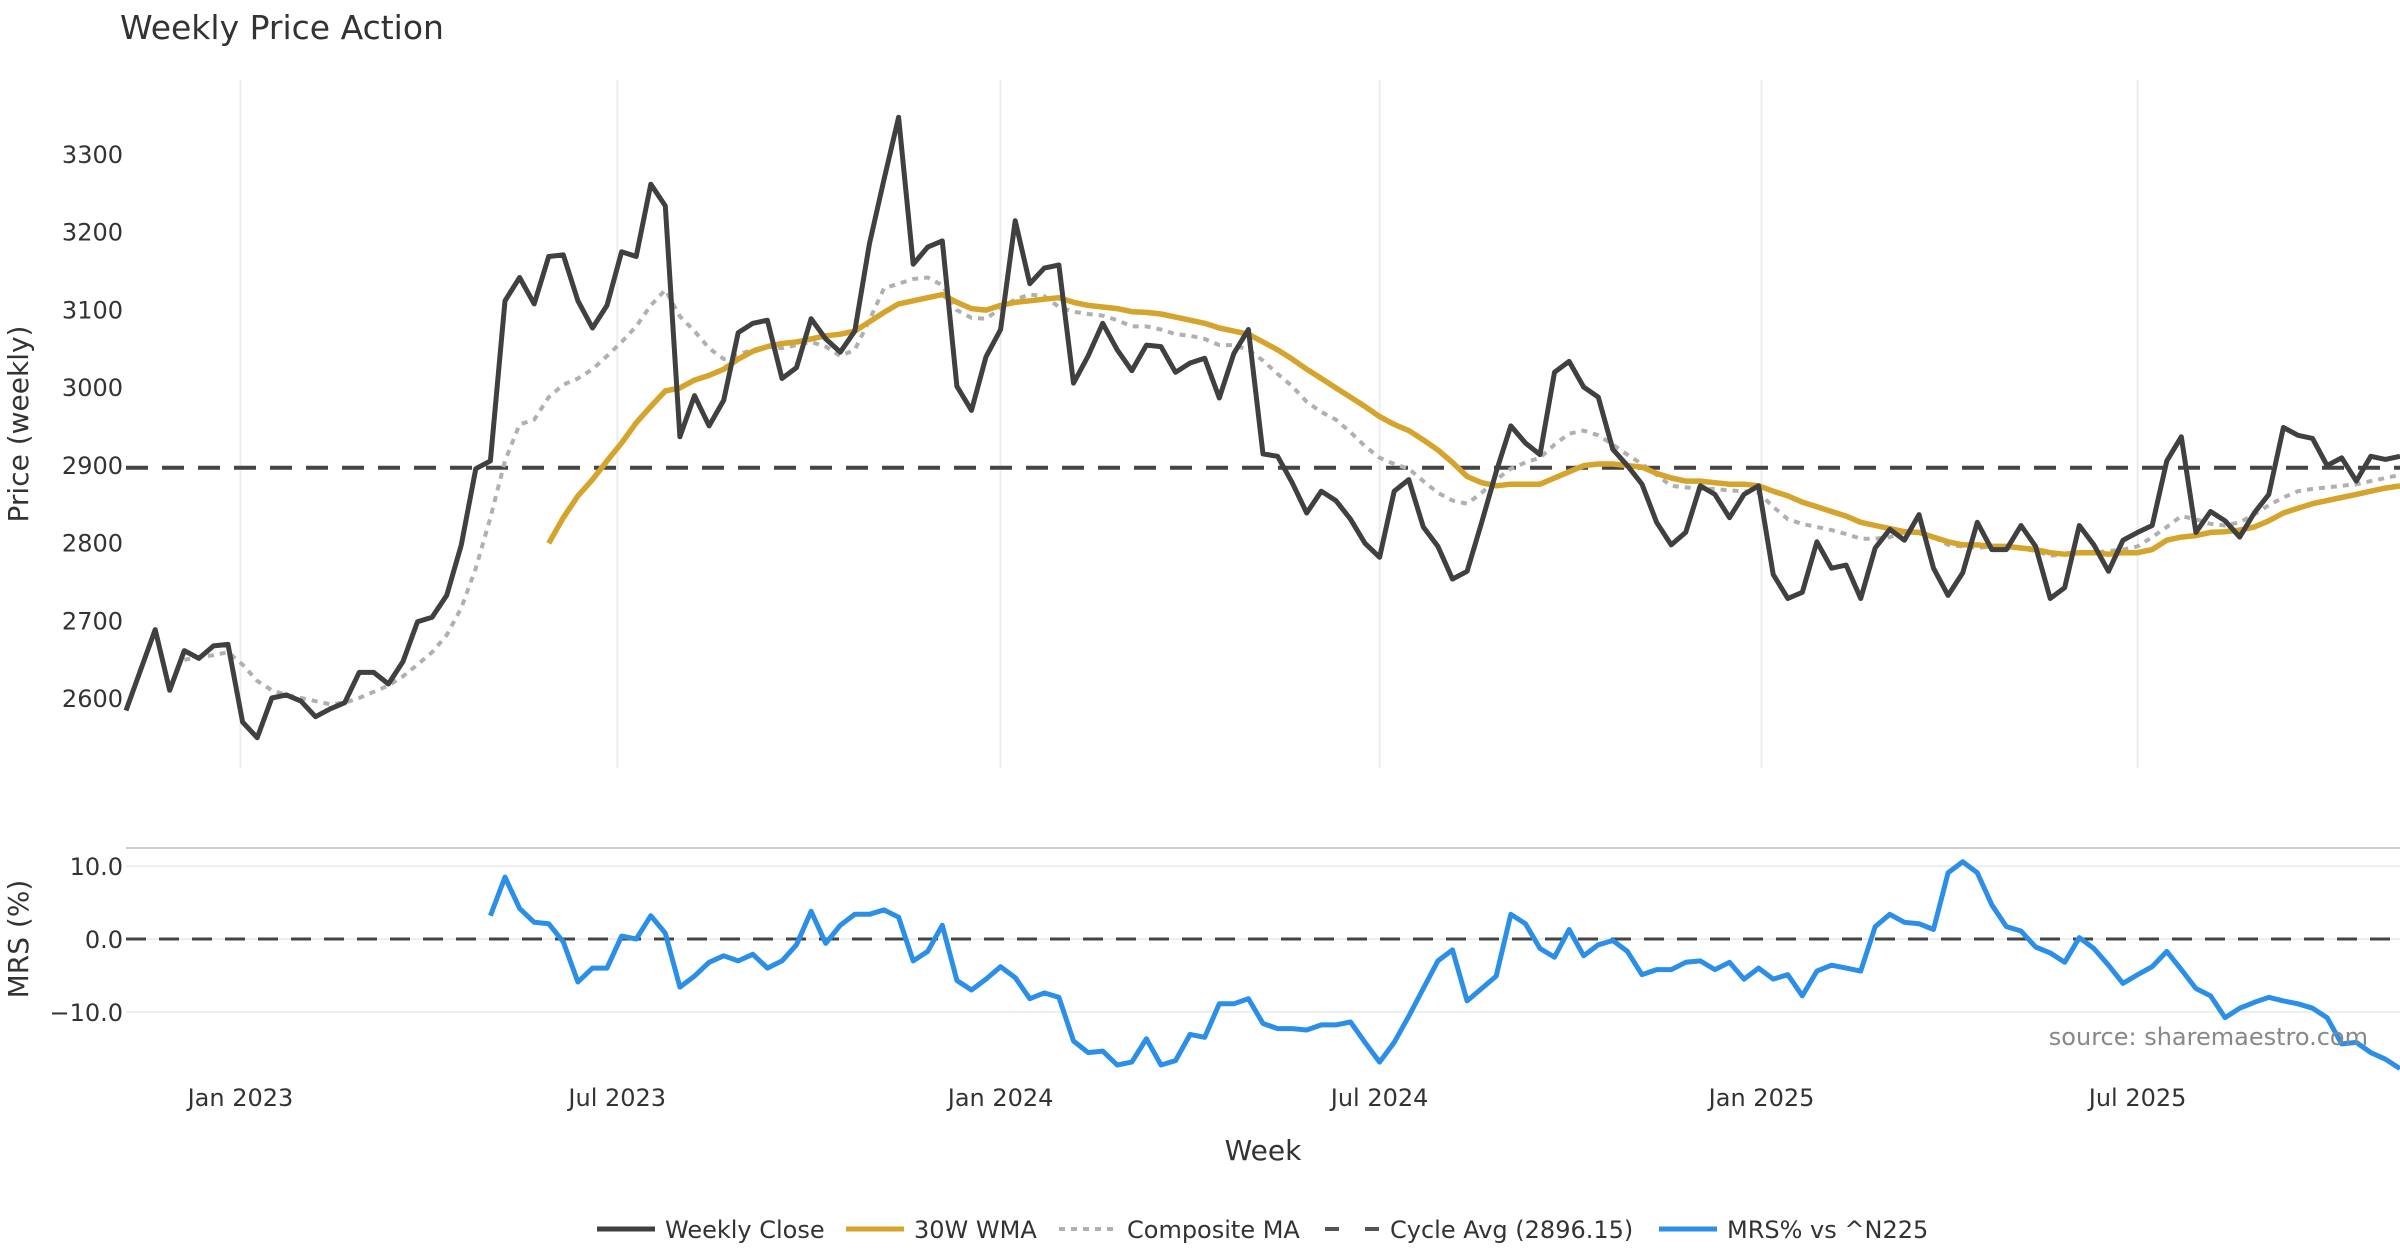  I want to click on legend-item: Weekly Close, so click(711, 1230).